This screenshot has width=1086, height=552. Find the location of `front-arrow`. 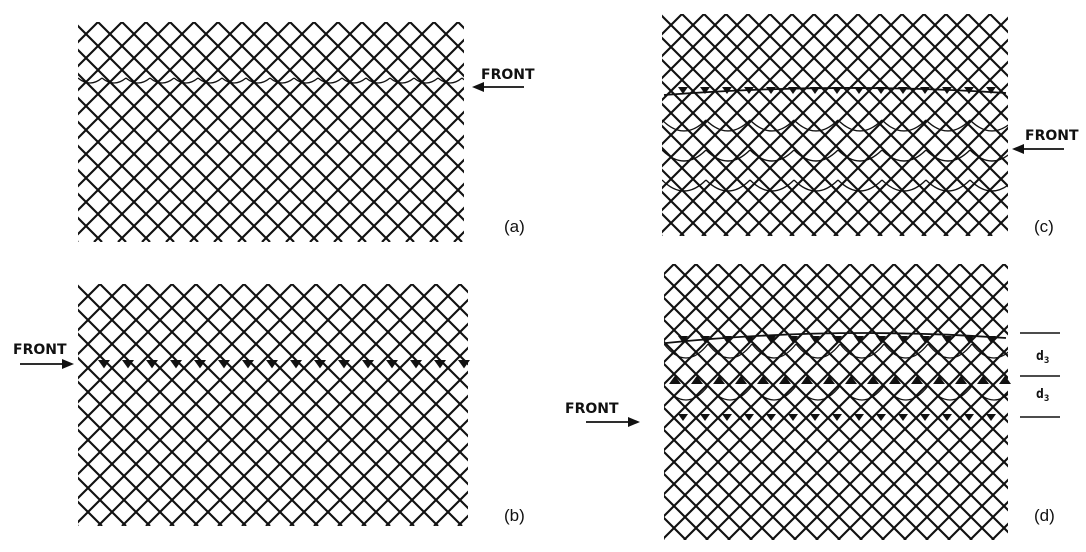

front-arrow is located at coordinates (613, 422).